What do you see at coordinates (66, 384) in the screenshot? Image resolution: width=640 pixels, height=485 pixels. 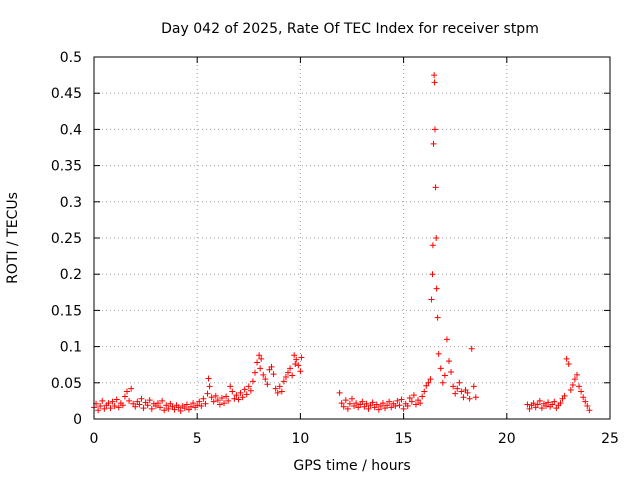 I see `y-tick-label: 0.05` at bounding box center [66, 384].